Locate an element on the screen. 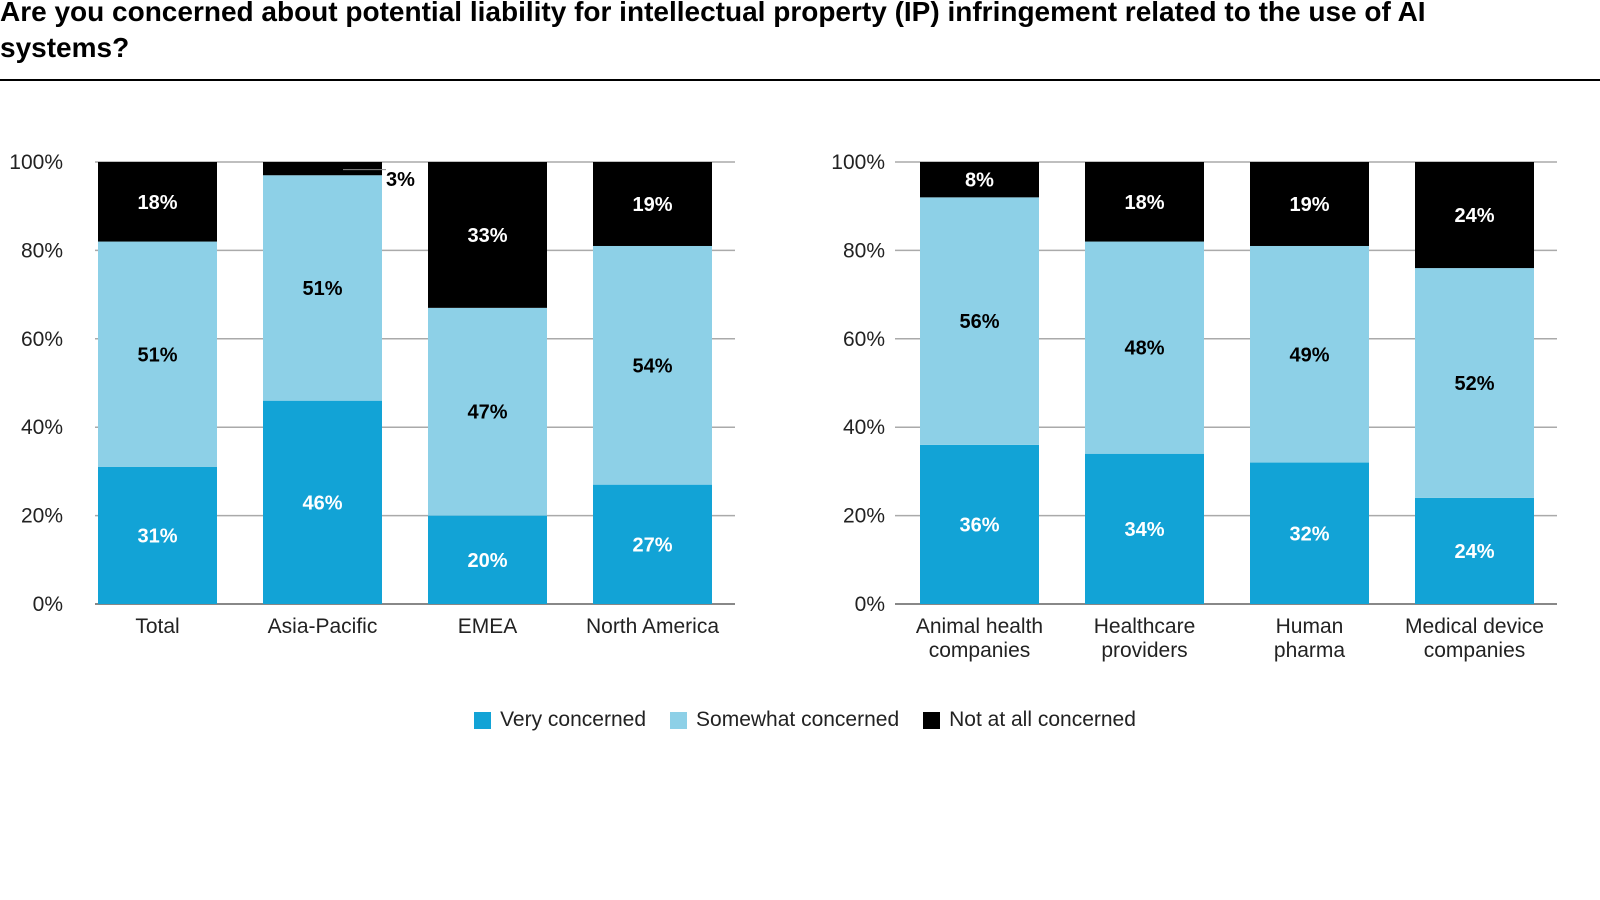 The image size is (1600, 900). x-category-label: Healthcare is located at coordinates (1145, 626).